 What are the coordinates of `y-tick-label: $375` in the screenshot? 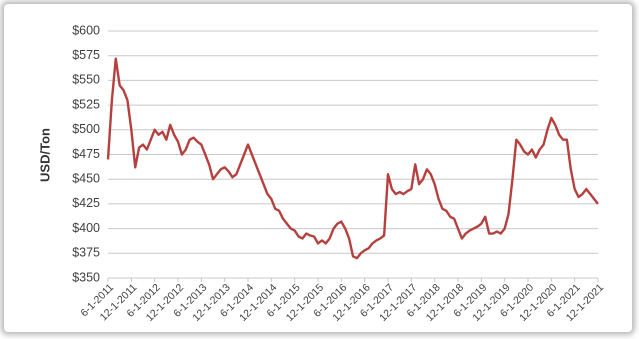 It's located at (86, 253).